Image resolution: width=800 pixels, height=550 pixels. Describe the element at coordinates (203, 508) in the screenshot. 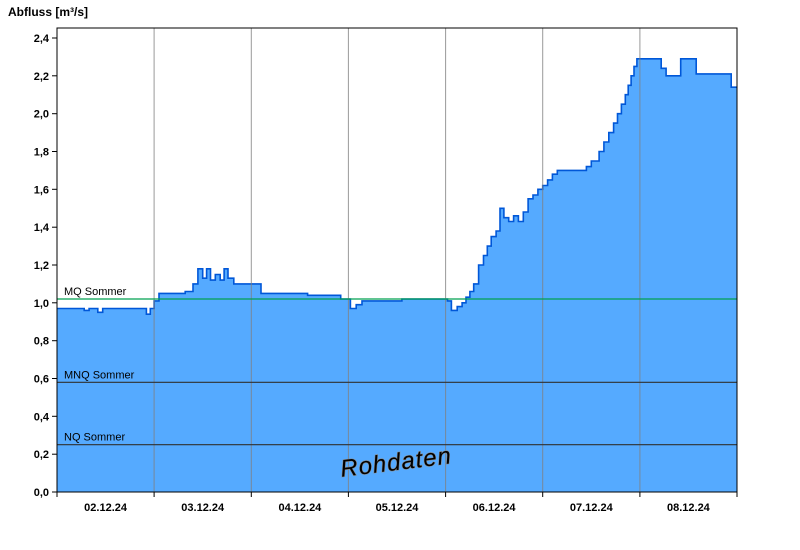

I see `x-tick-label: 03.12.24` at that location.